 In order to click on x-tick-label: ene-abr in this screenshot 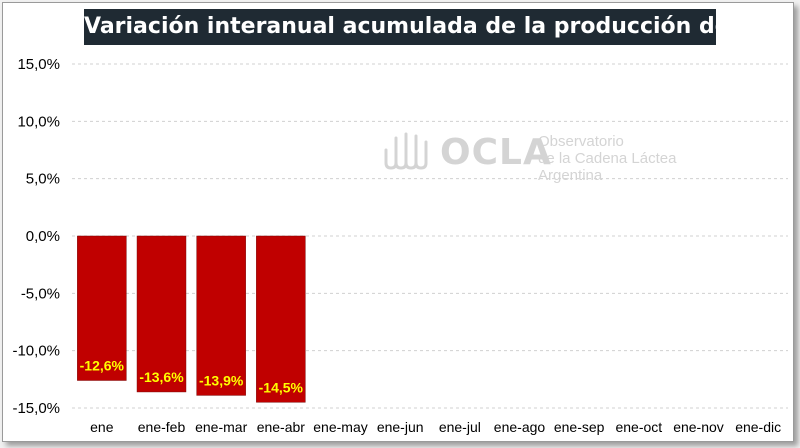, I will do `click(281, 427)`.